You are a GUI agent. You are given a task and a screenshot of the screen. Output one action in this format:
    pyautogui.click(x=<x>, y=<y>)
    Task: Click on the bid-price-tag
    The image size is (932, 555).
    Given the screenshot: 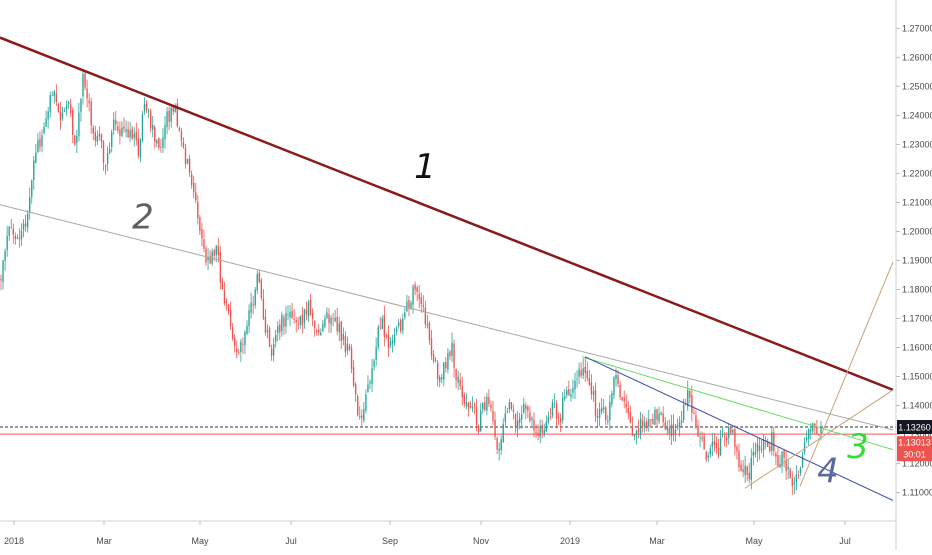 What is the action you would take?
    pyautogui.click(x=914, y=449)
    